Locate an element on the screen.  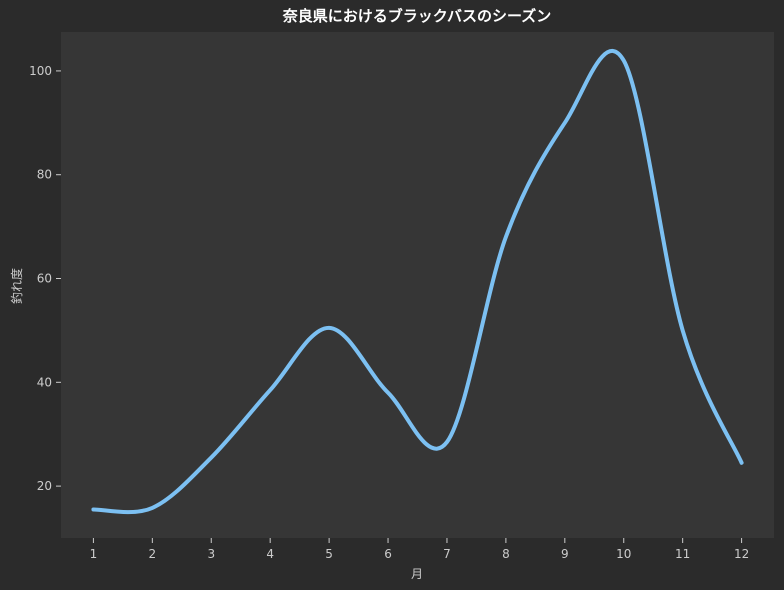
y-tick-label: 40 is located at coordinates (44, 382).